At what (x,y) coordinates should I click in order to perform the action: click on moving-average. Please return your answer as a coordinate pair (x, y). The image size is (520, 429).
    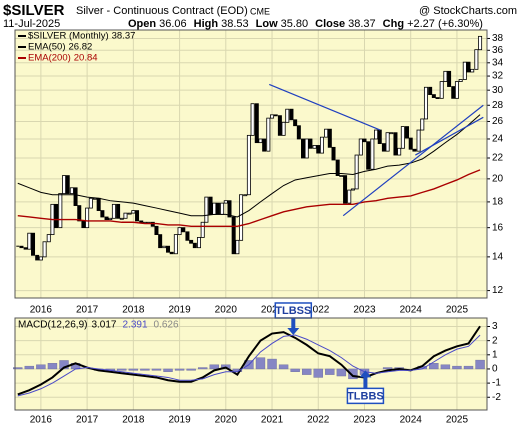
    Looking at the image, I should click on (249, 198).